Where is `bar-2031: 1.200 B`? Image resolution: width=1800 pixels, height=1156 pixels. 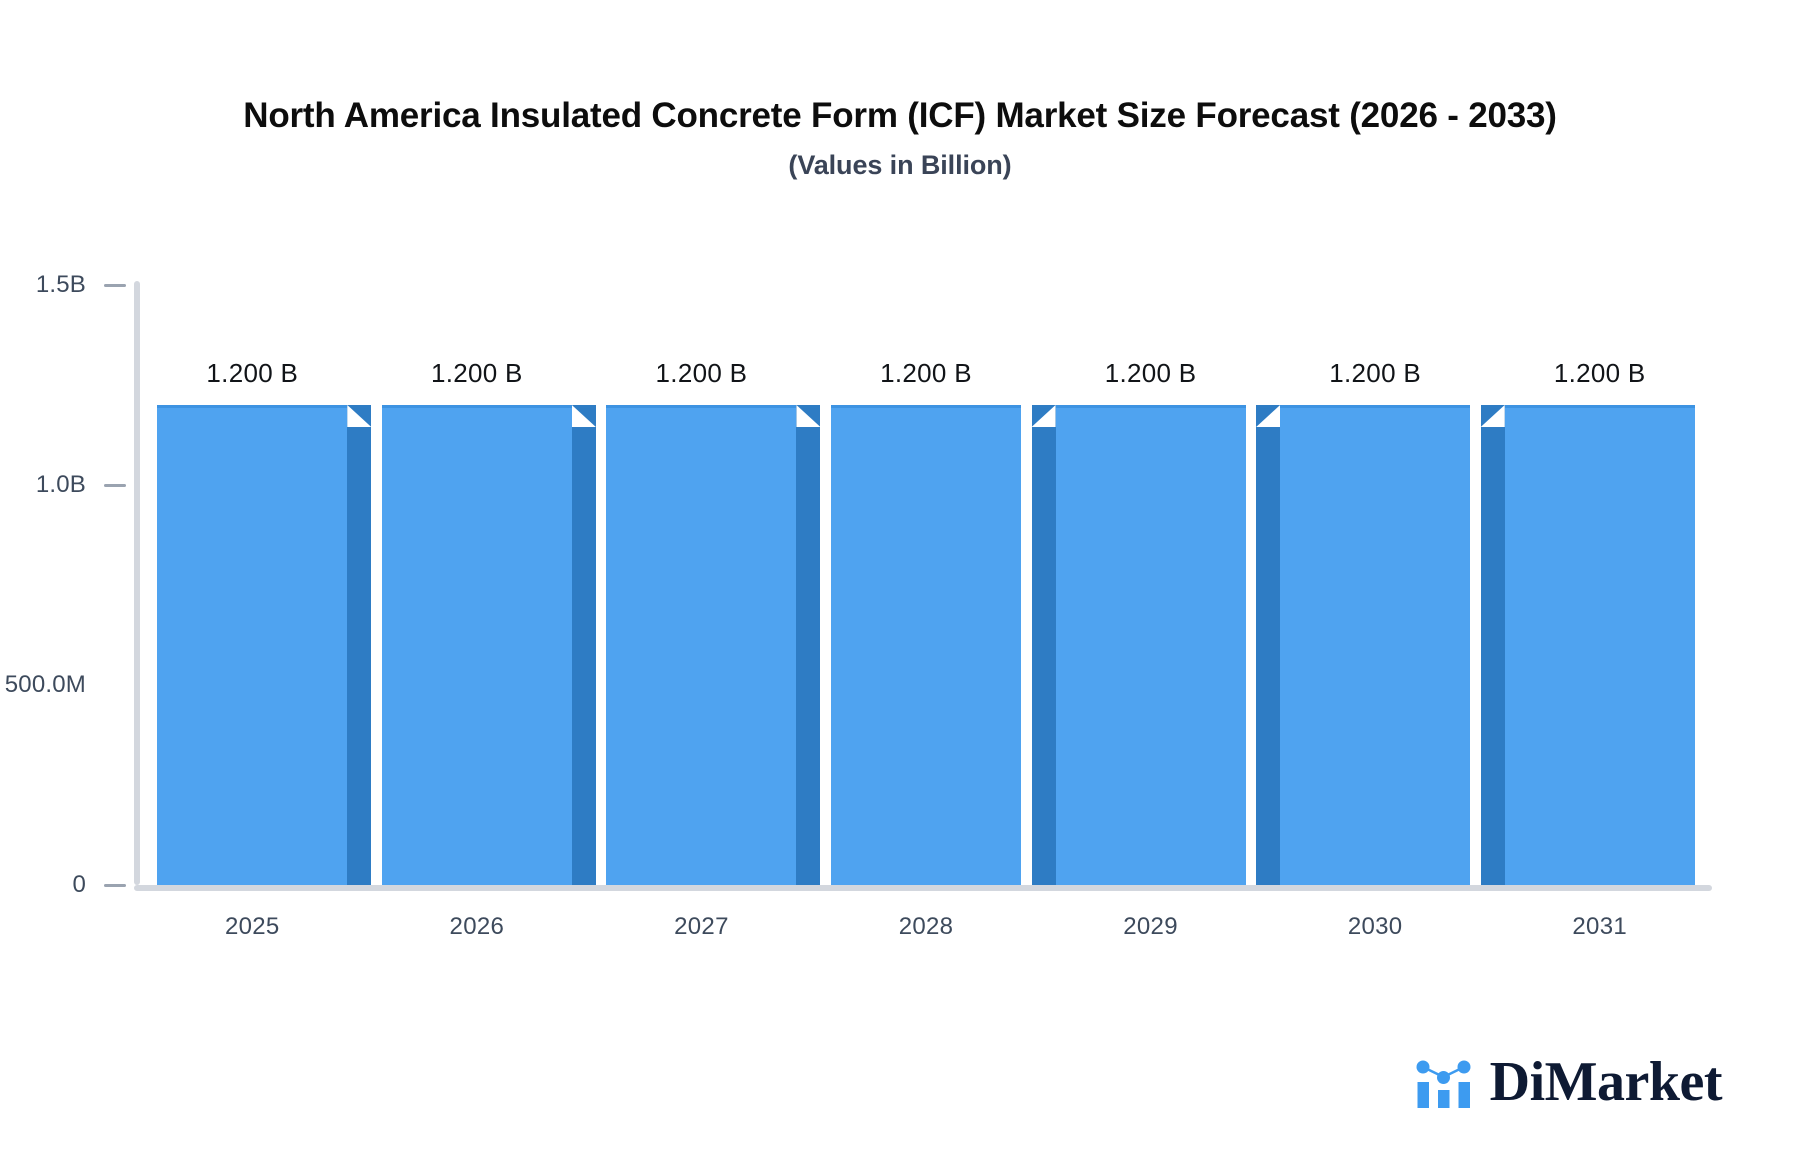 bar-2031: 1.200 B is located at coordinates (1587, 621).